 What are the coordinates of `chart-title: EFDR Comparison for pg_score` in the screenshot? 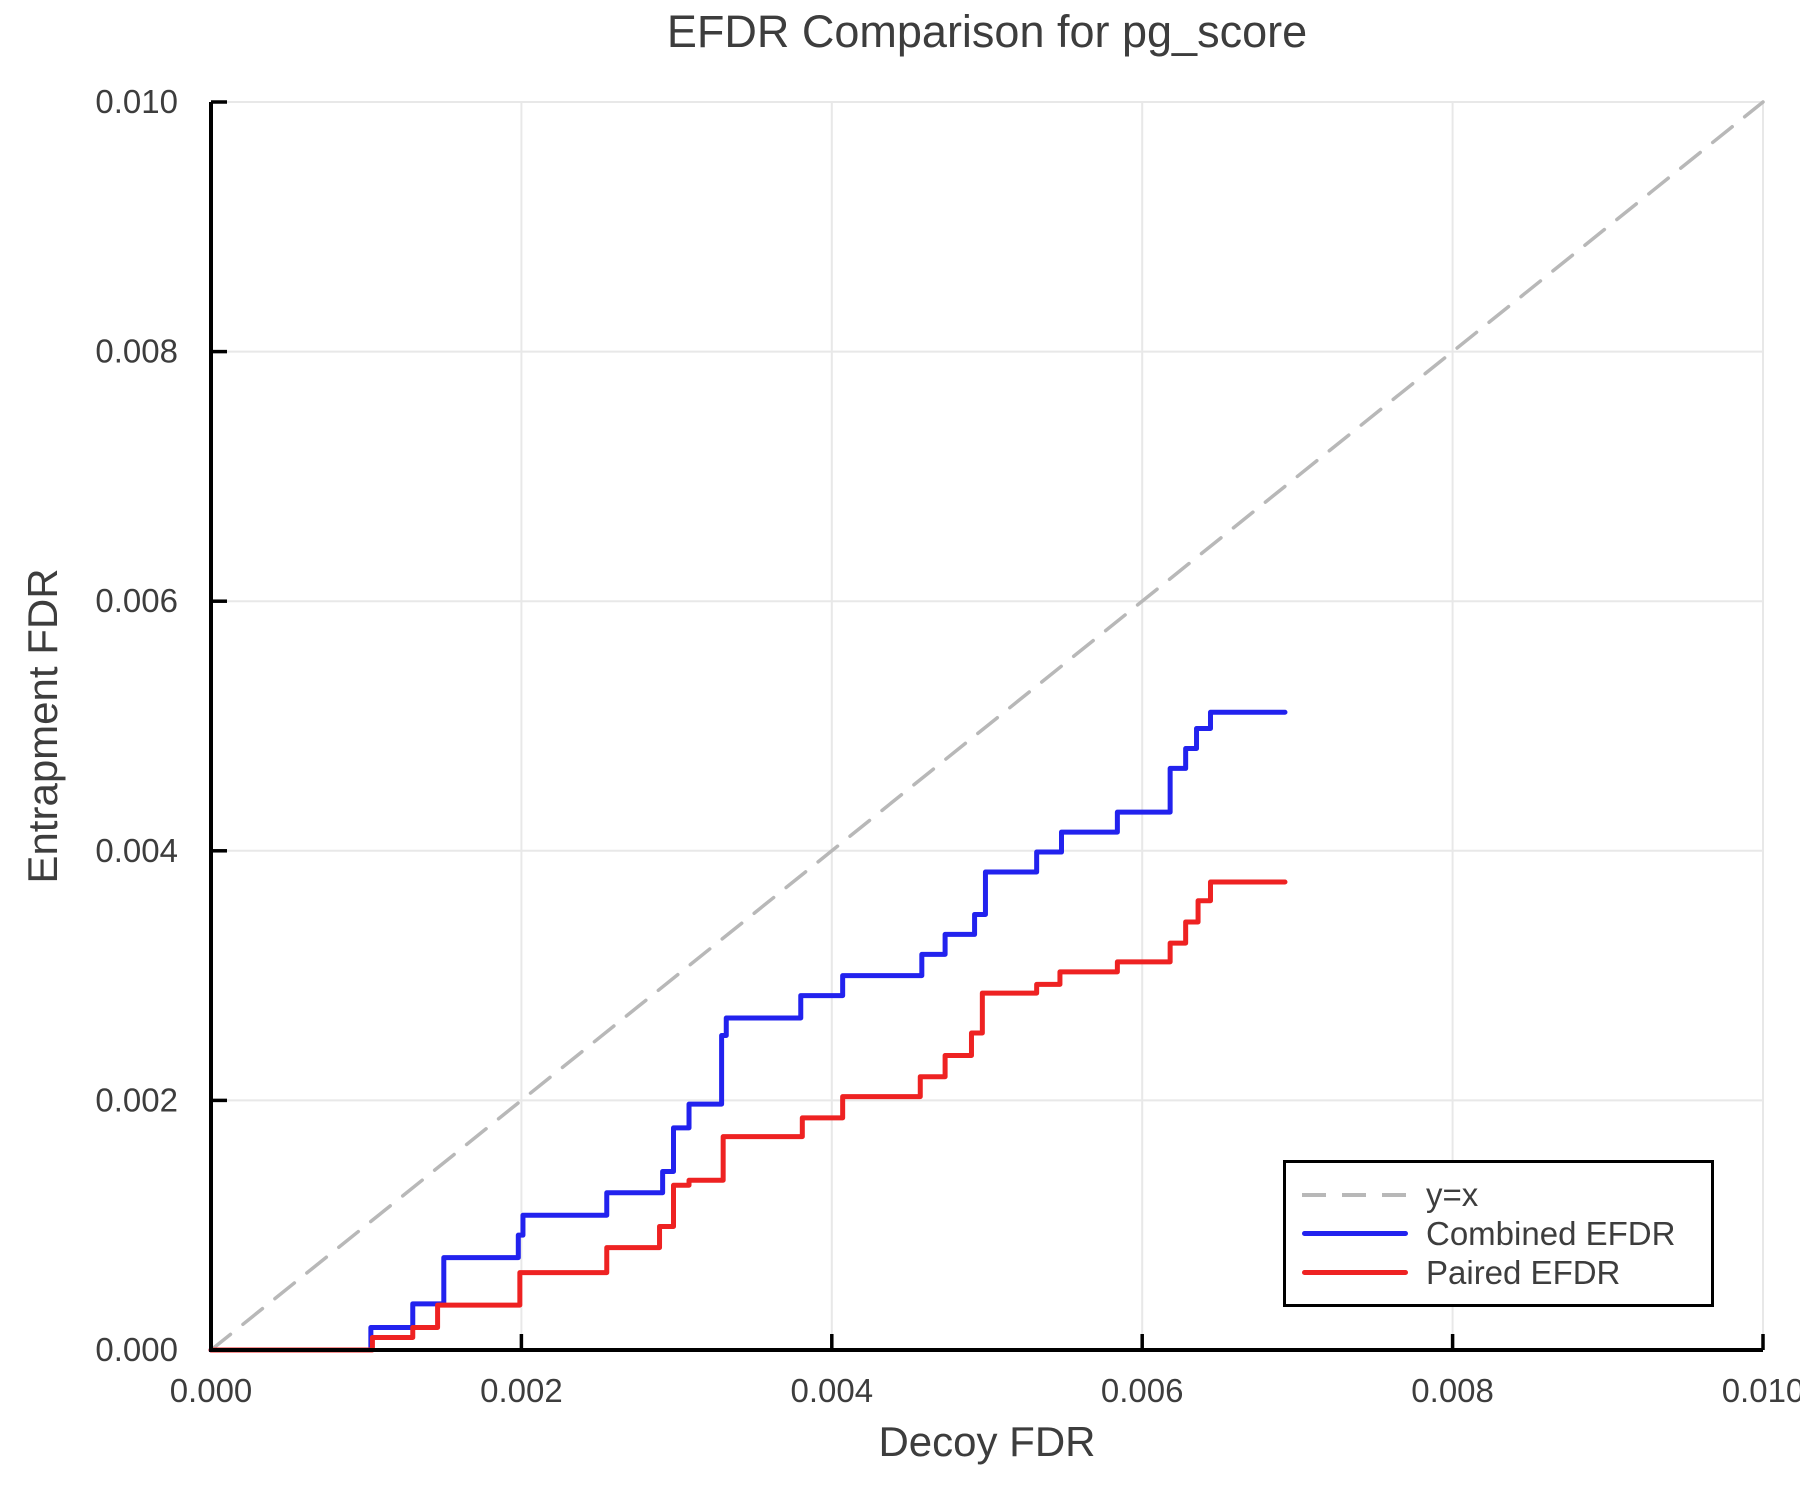 It's located at (987, 31).